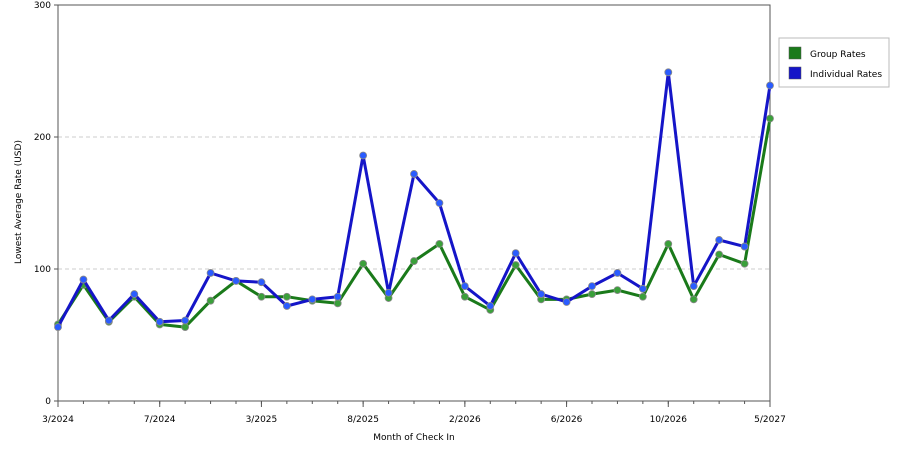  I want to click on y-tick-label: 100, so click(42, 270).